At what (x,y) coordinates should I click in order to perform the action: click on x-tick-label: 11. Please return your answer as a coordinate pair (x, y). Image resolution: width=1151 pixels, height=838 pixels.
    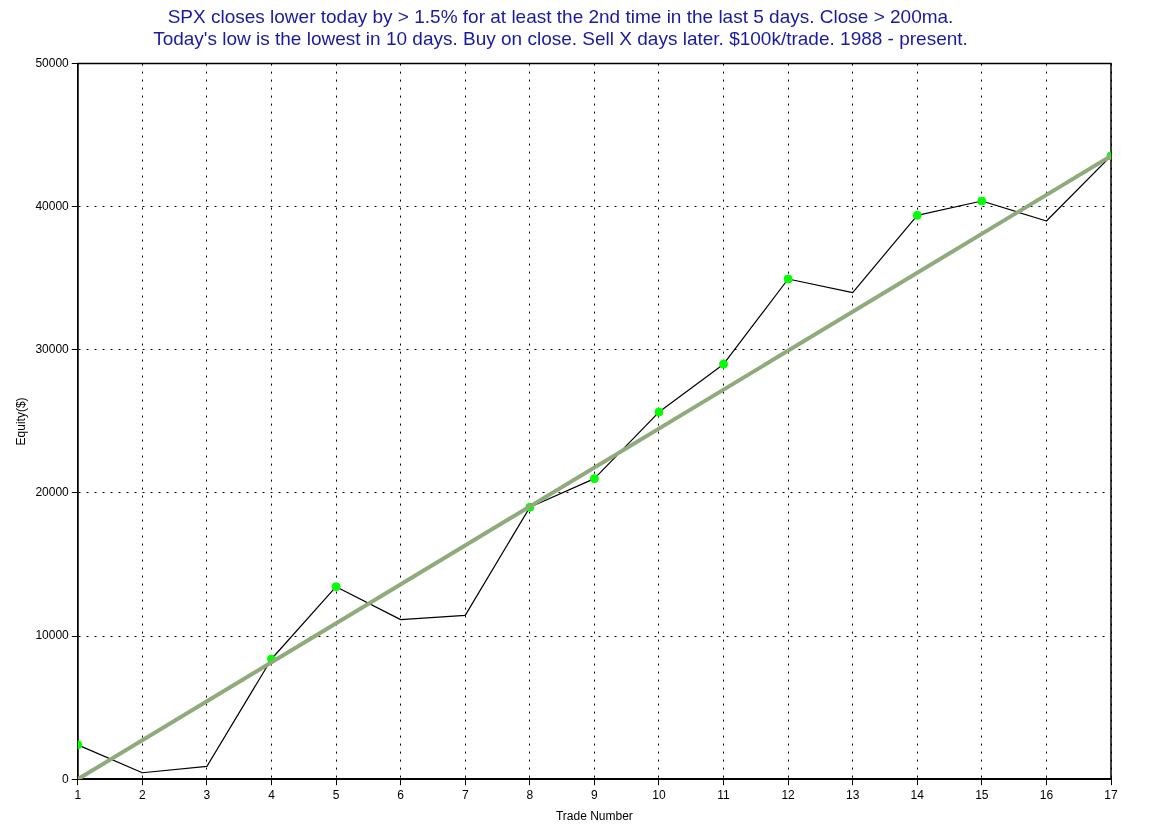
    Looking at the image, I should click on (724, 794).